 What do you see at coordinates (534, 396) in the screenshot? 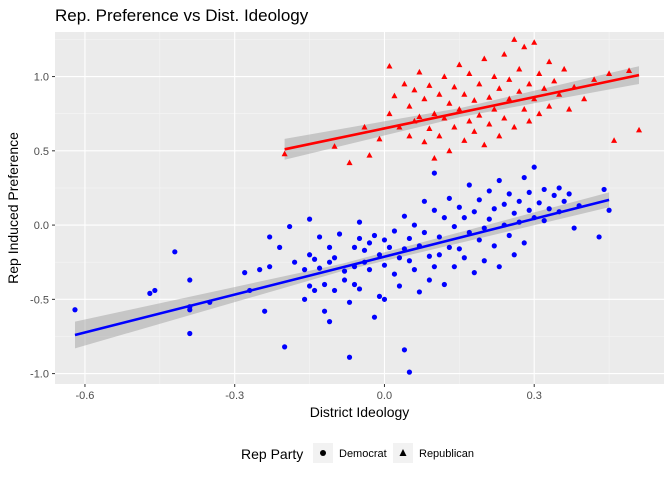
I see `x-tick-label: 0.3` at bounding box center [534, 396].